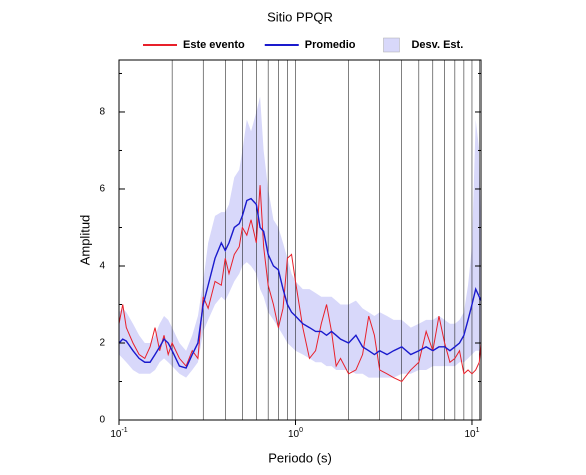 This screenshot has height=475, width=586. What do you see at coordinates (102, 420) in the screenshot?
I see `y-tick-label: 0` at bounding box center [102, 420].